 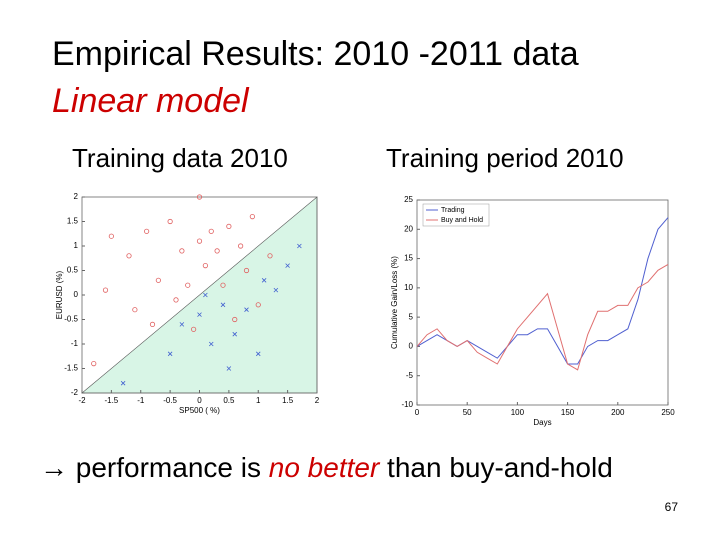 I want to click on slide-title: Empirical Results: 2010 -2011 data, so click(x=315, y=54).